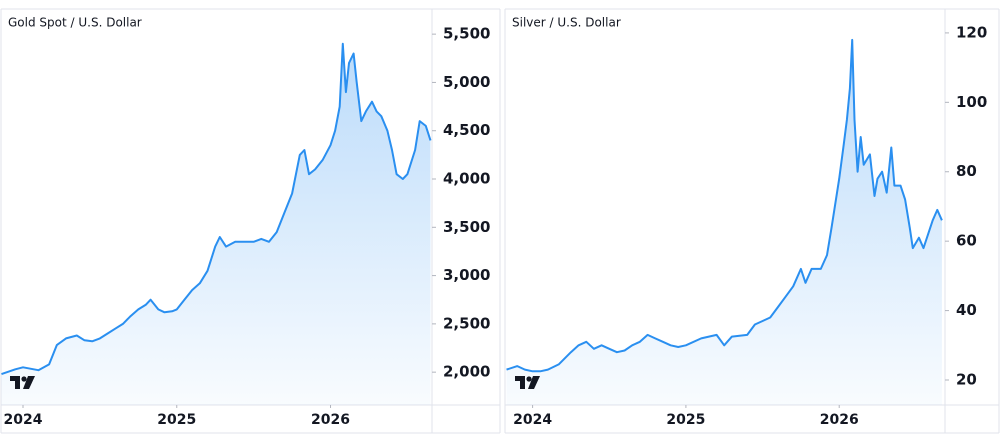 This screenshot has height=443, width=1000. Describe the element at coordinates (966, 310) in the screenshot. I see `y-tick-label: 40` at that location.